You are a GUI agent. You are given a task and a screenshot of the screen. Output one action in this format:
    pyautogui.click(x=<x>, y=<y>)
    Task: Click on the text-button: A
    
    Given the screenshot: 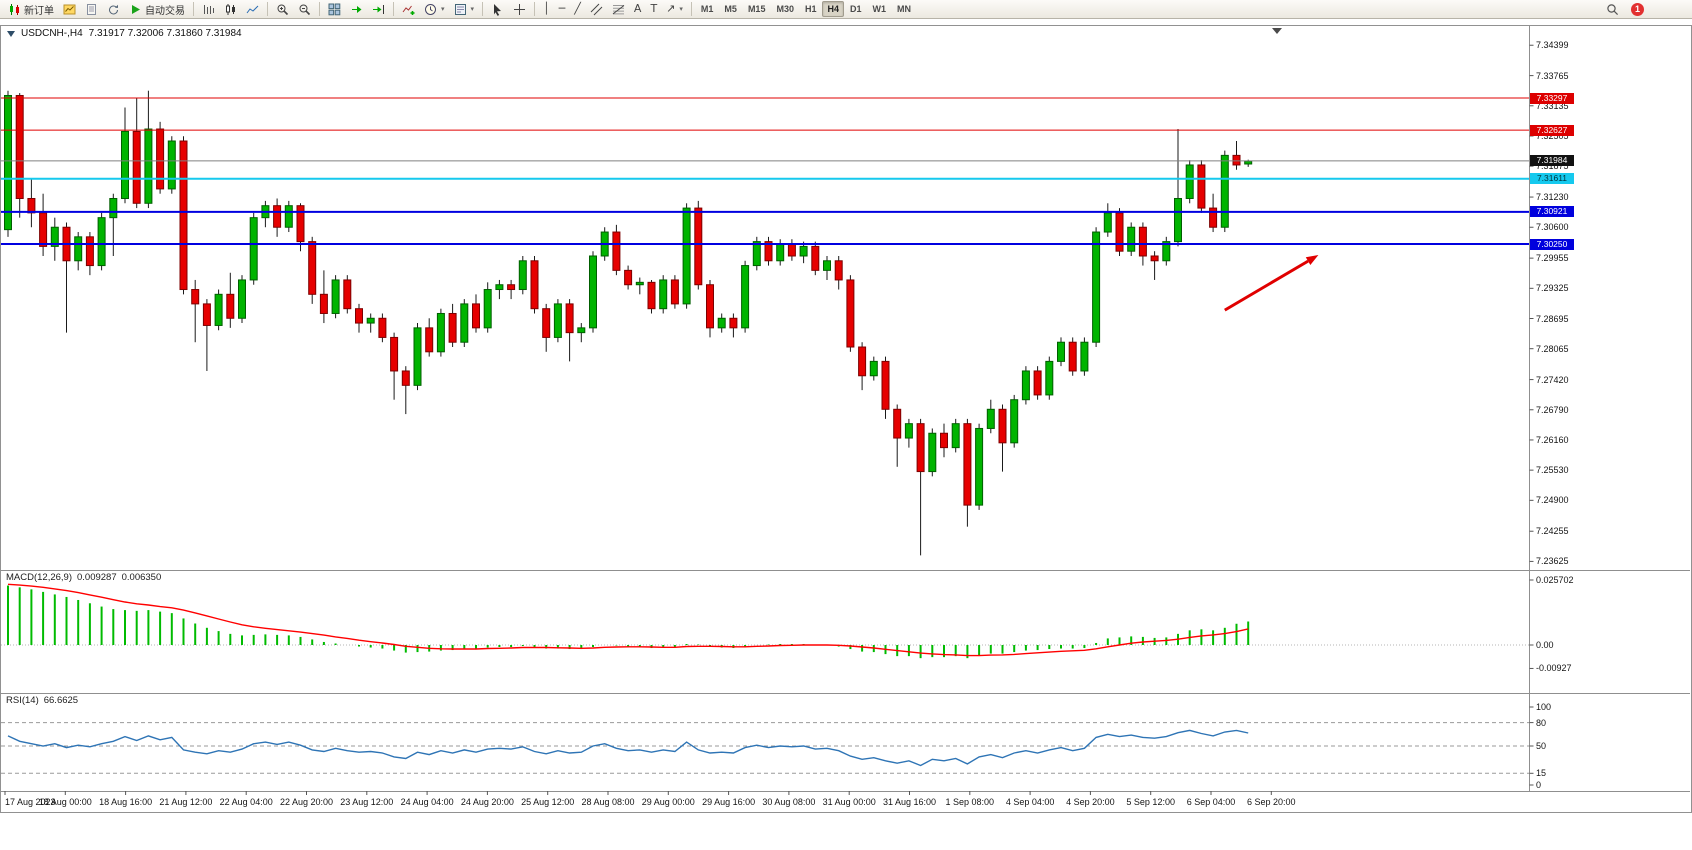 What is the action you would take?
    pyautogui.click(x=638, y=9)
    